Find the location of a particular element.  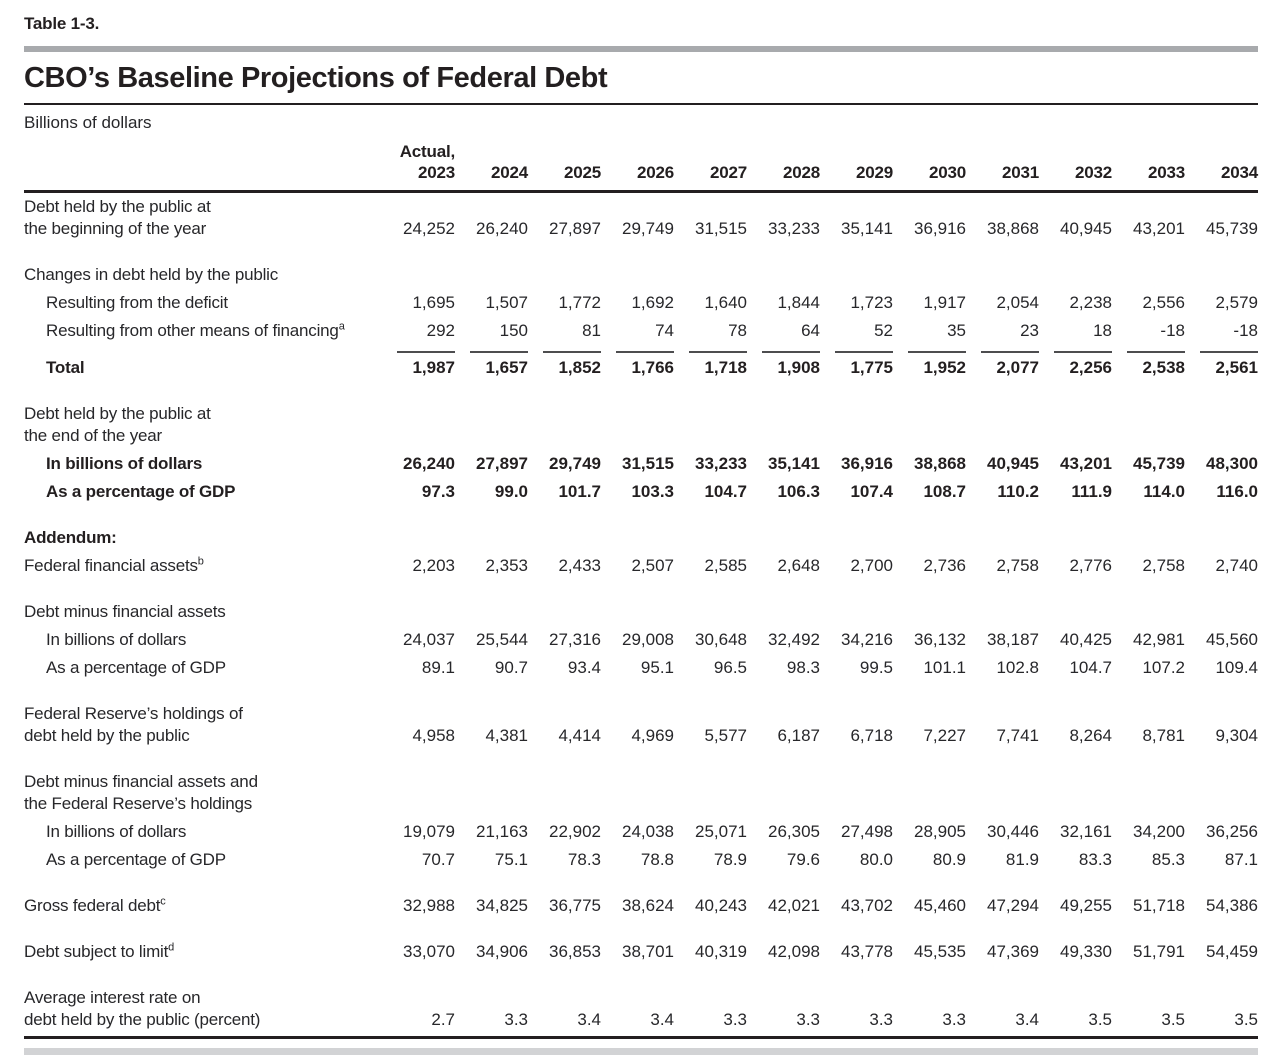

year-label: 2029 is located at coordinates (874, 172).